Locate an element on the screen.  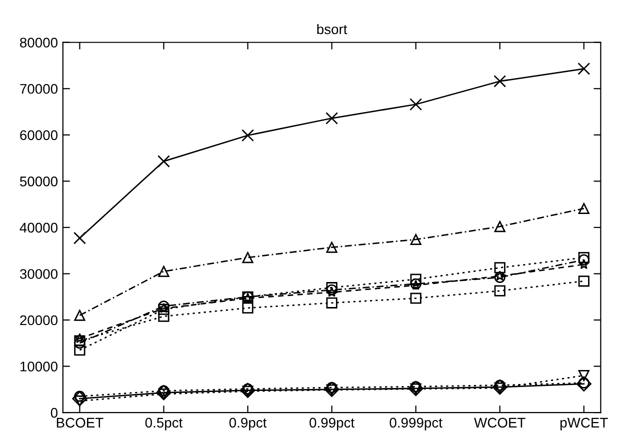
y-tick-label: 30000 is located at coordinates (39, 274).